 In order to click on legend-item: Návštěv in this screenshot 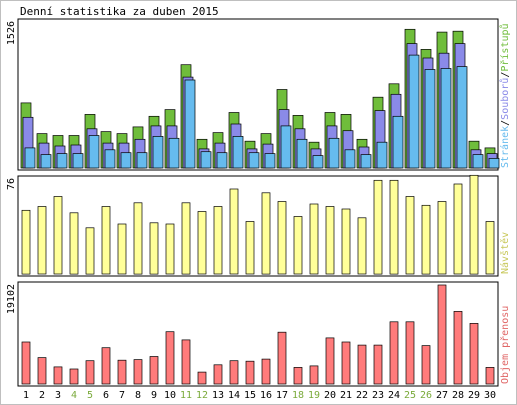, I will do `click(505, 253)`.